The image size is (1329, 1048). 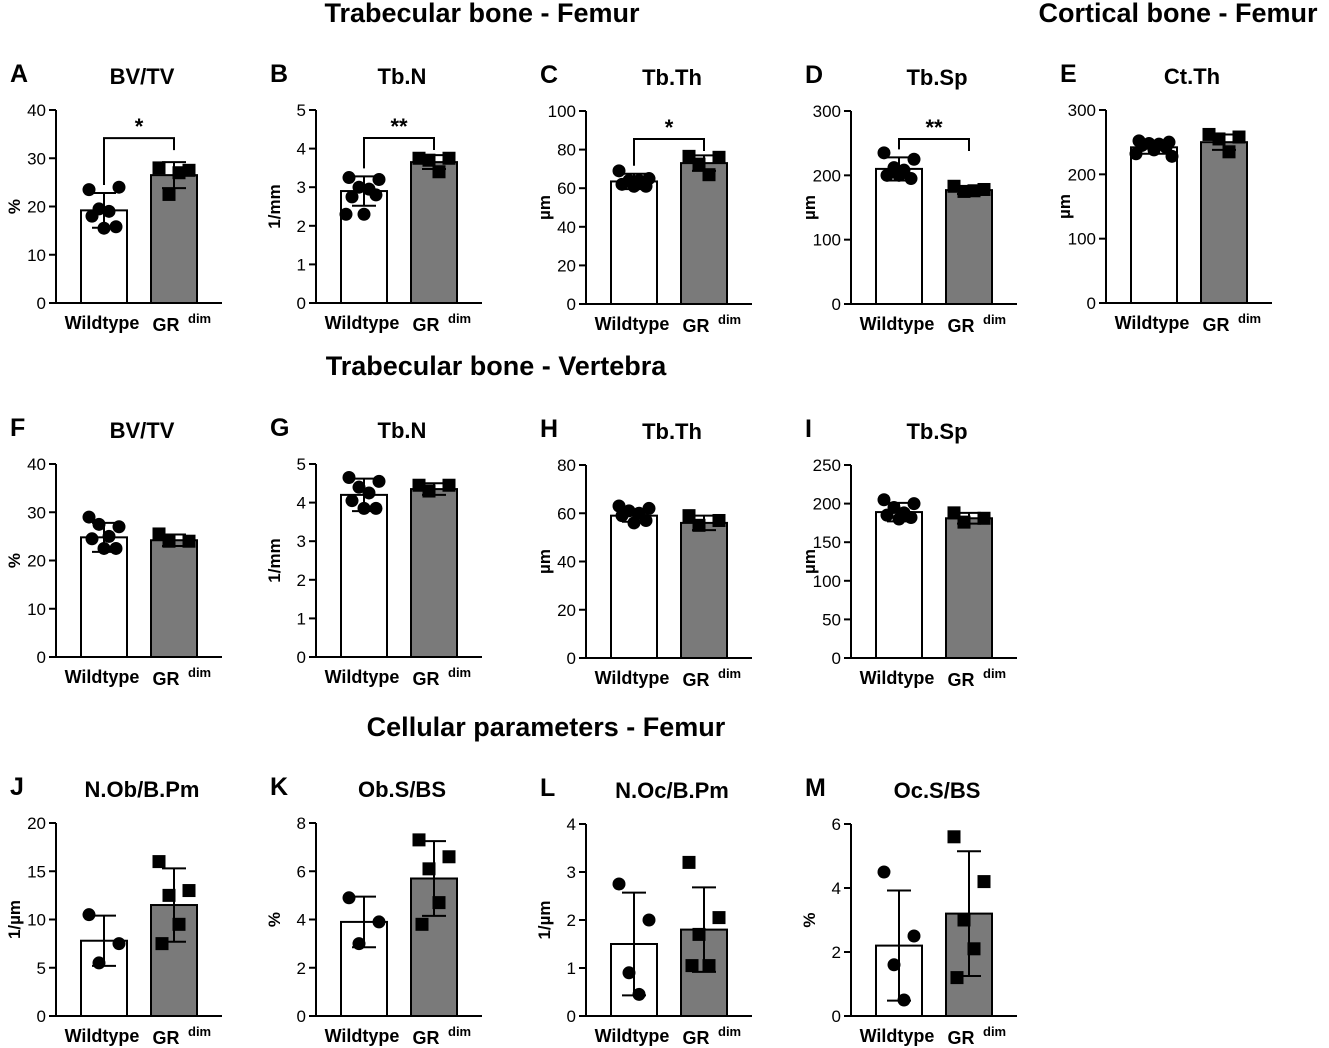 I want to click on significance-marker: *, so click(x=139, y=126).